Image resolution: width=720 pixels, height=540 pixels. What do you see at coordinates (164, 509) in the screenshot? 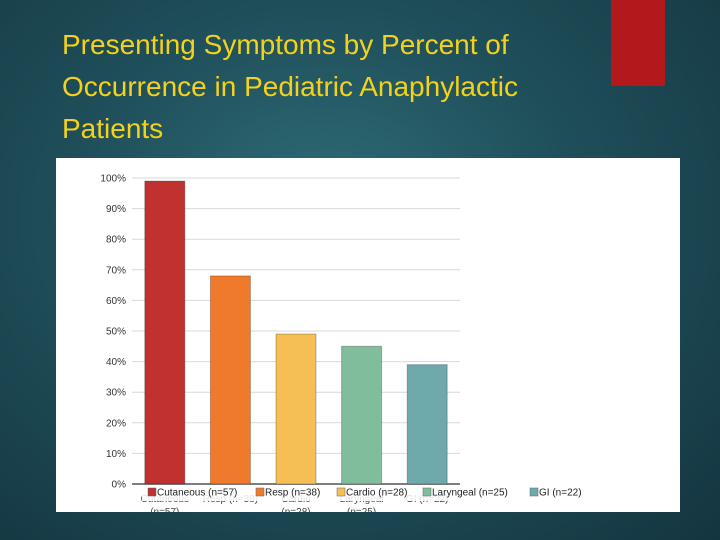
I see `x-tick-label: (n=57)` at bounding box center [164, 509].